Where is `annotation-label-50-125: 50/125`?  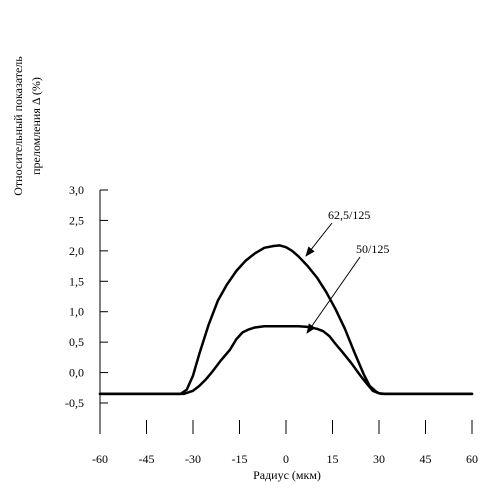 annotation-label-50-125: 50/125 is located at coordinates (372, 249).